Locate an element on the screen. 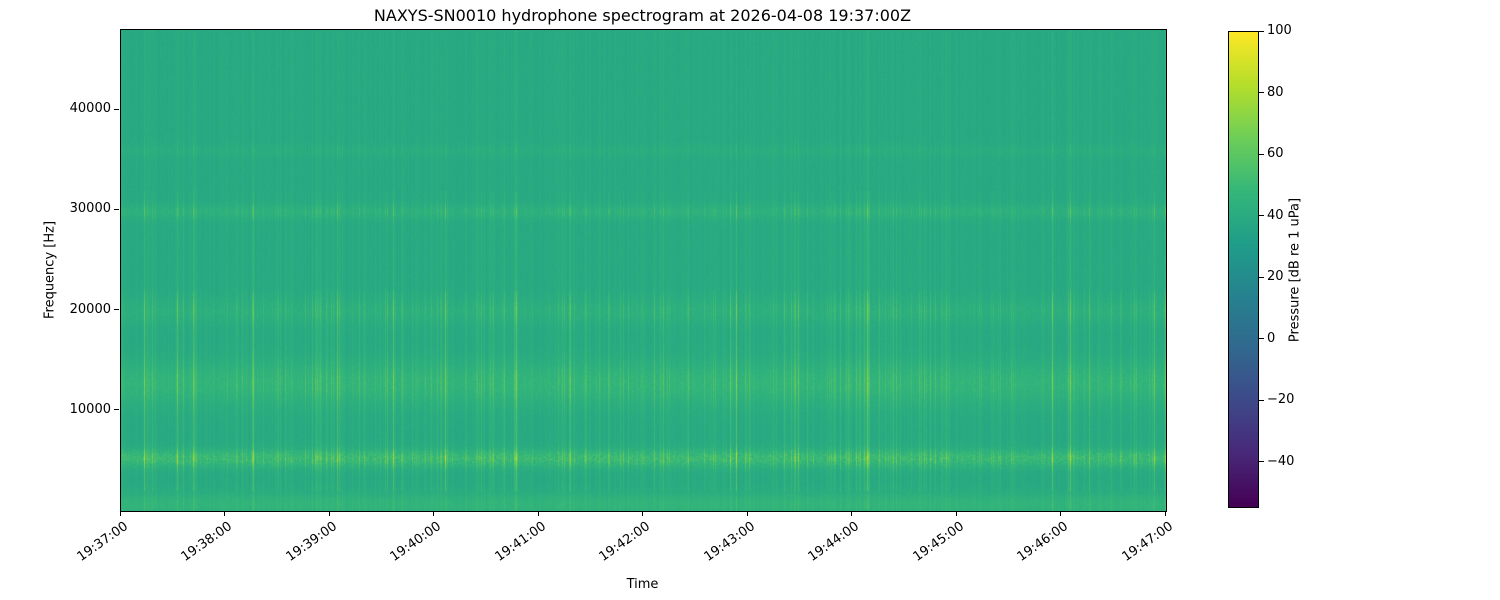  x-tick-label: 19:40:00 is located at coordinates (416, 542).